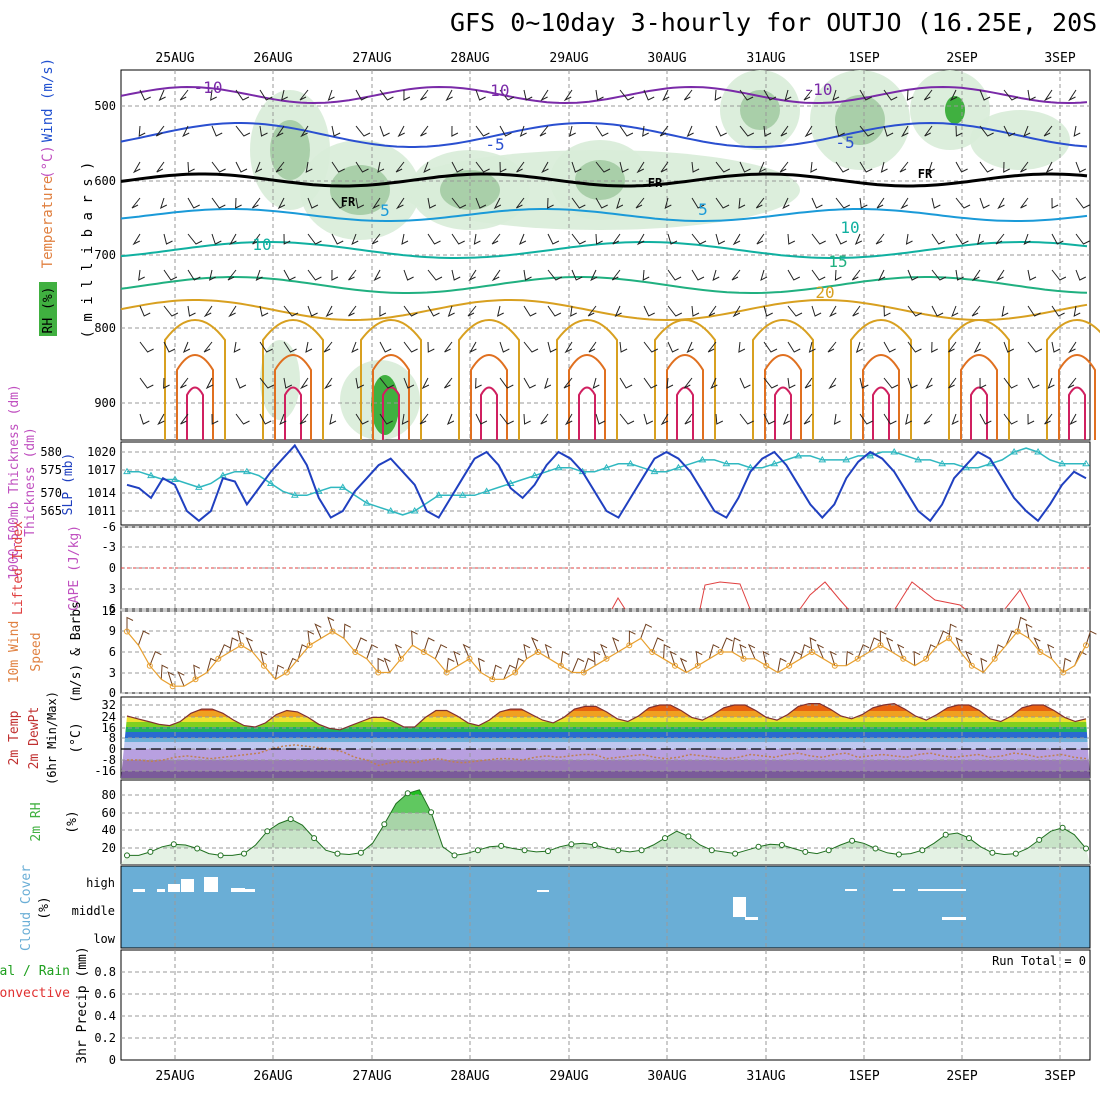 The height and width of the screenshot is (1100, 1100). Describe the element at coordinates (51, 511) in the screenshot. I see `thickness-tick-label: 565` at that location.